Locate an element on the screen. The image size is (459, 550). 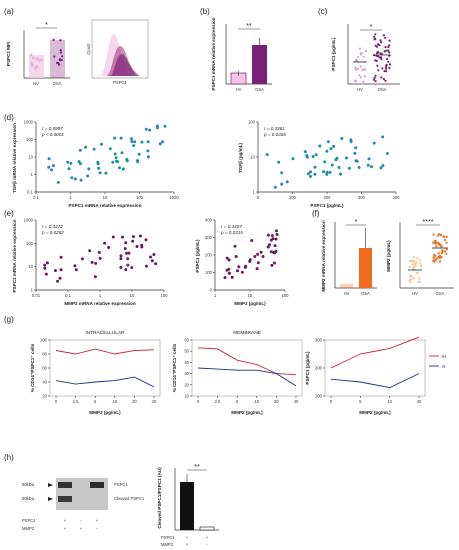
e-left-p: p = 0.0282 is located at coordinates (52, 232).